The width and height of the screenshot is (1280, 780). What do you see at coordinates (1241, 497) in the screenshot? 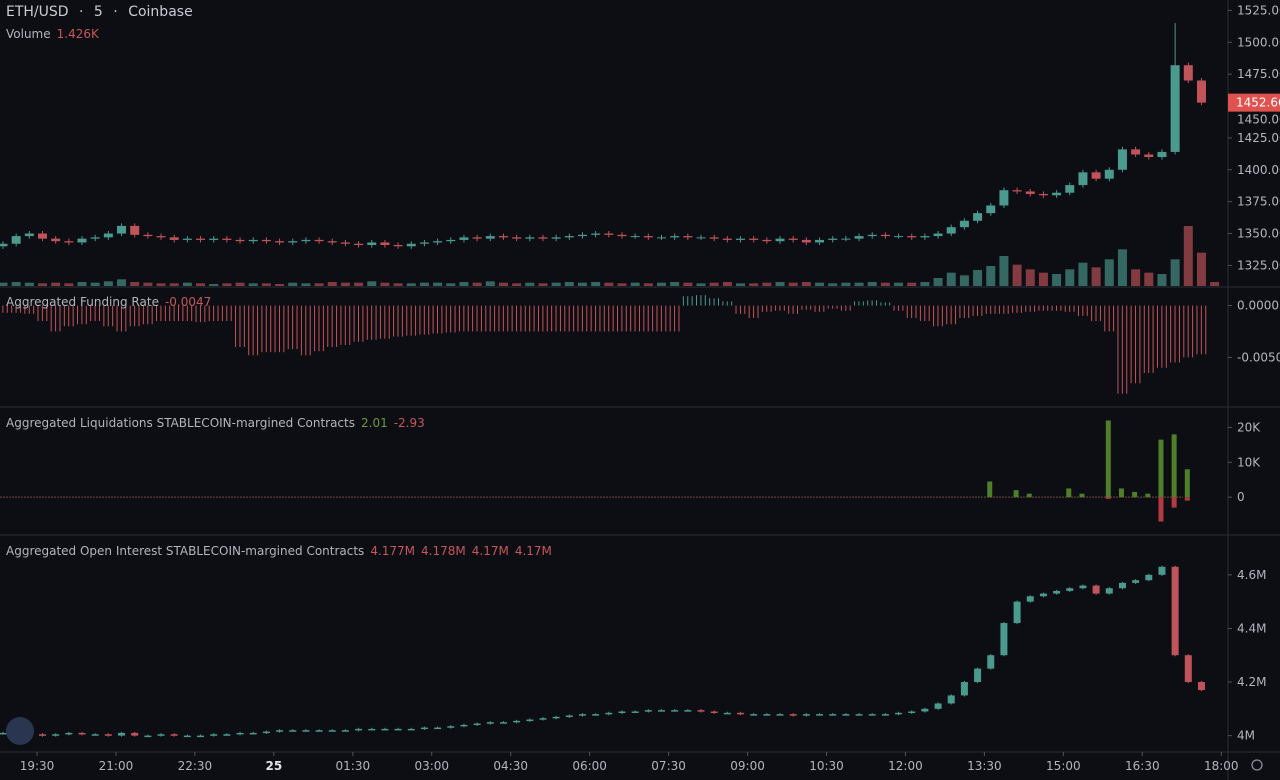
I see `liquidations-axis-tick-label: 0` at bounding box center [1241, 497].